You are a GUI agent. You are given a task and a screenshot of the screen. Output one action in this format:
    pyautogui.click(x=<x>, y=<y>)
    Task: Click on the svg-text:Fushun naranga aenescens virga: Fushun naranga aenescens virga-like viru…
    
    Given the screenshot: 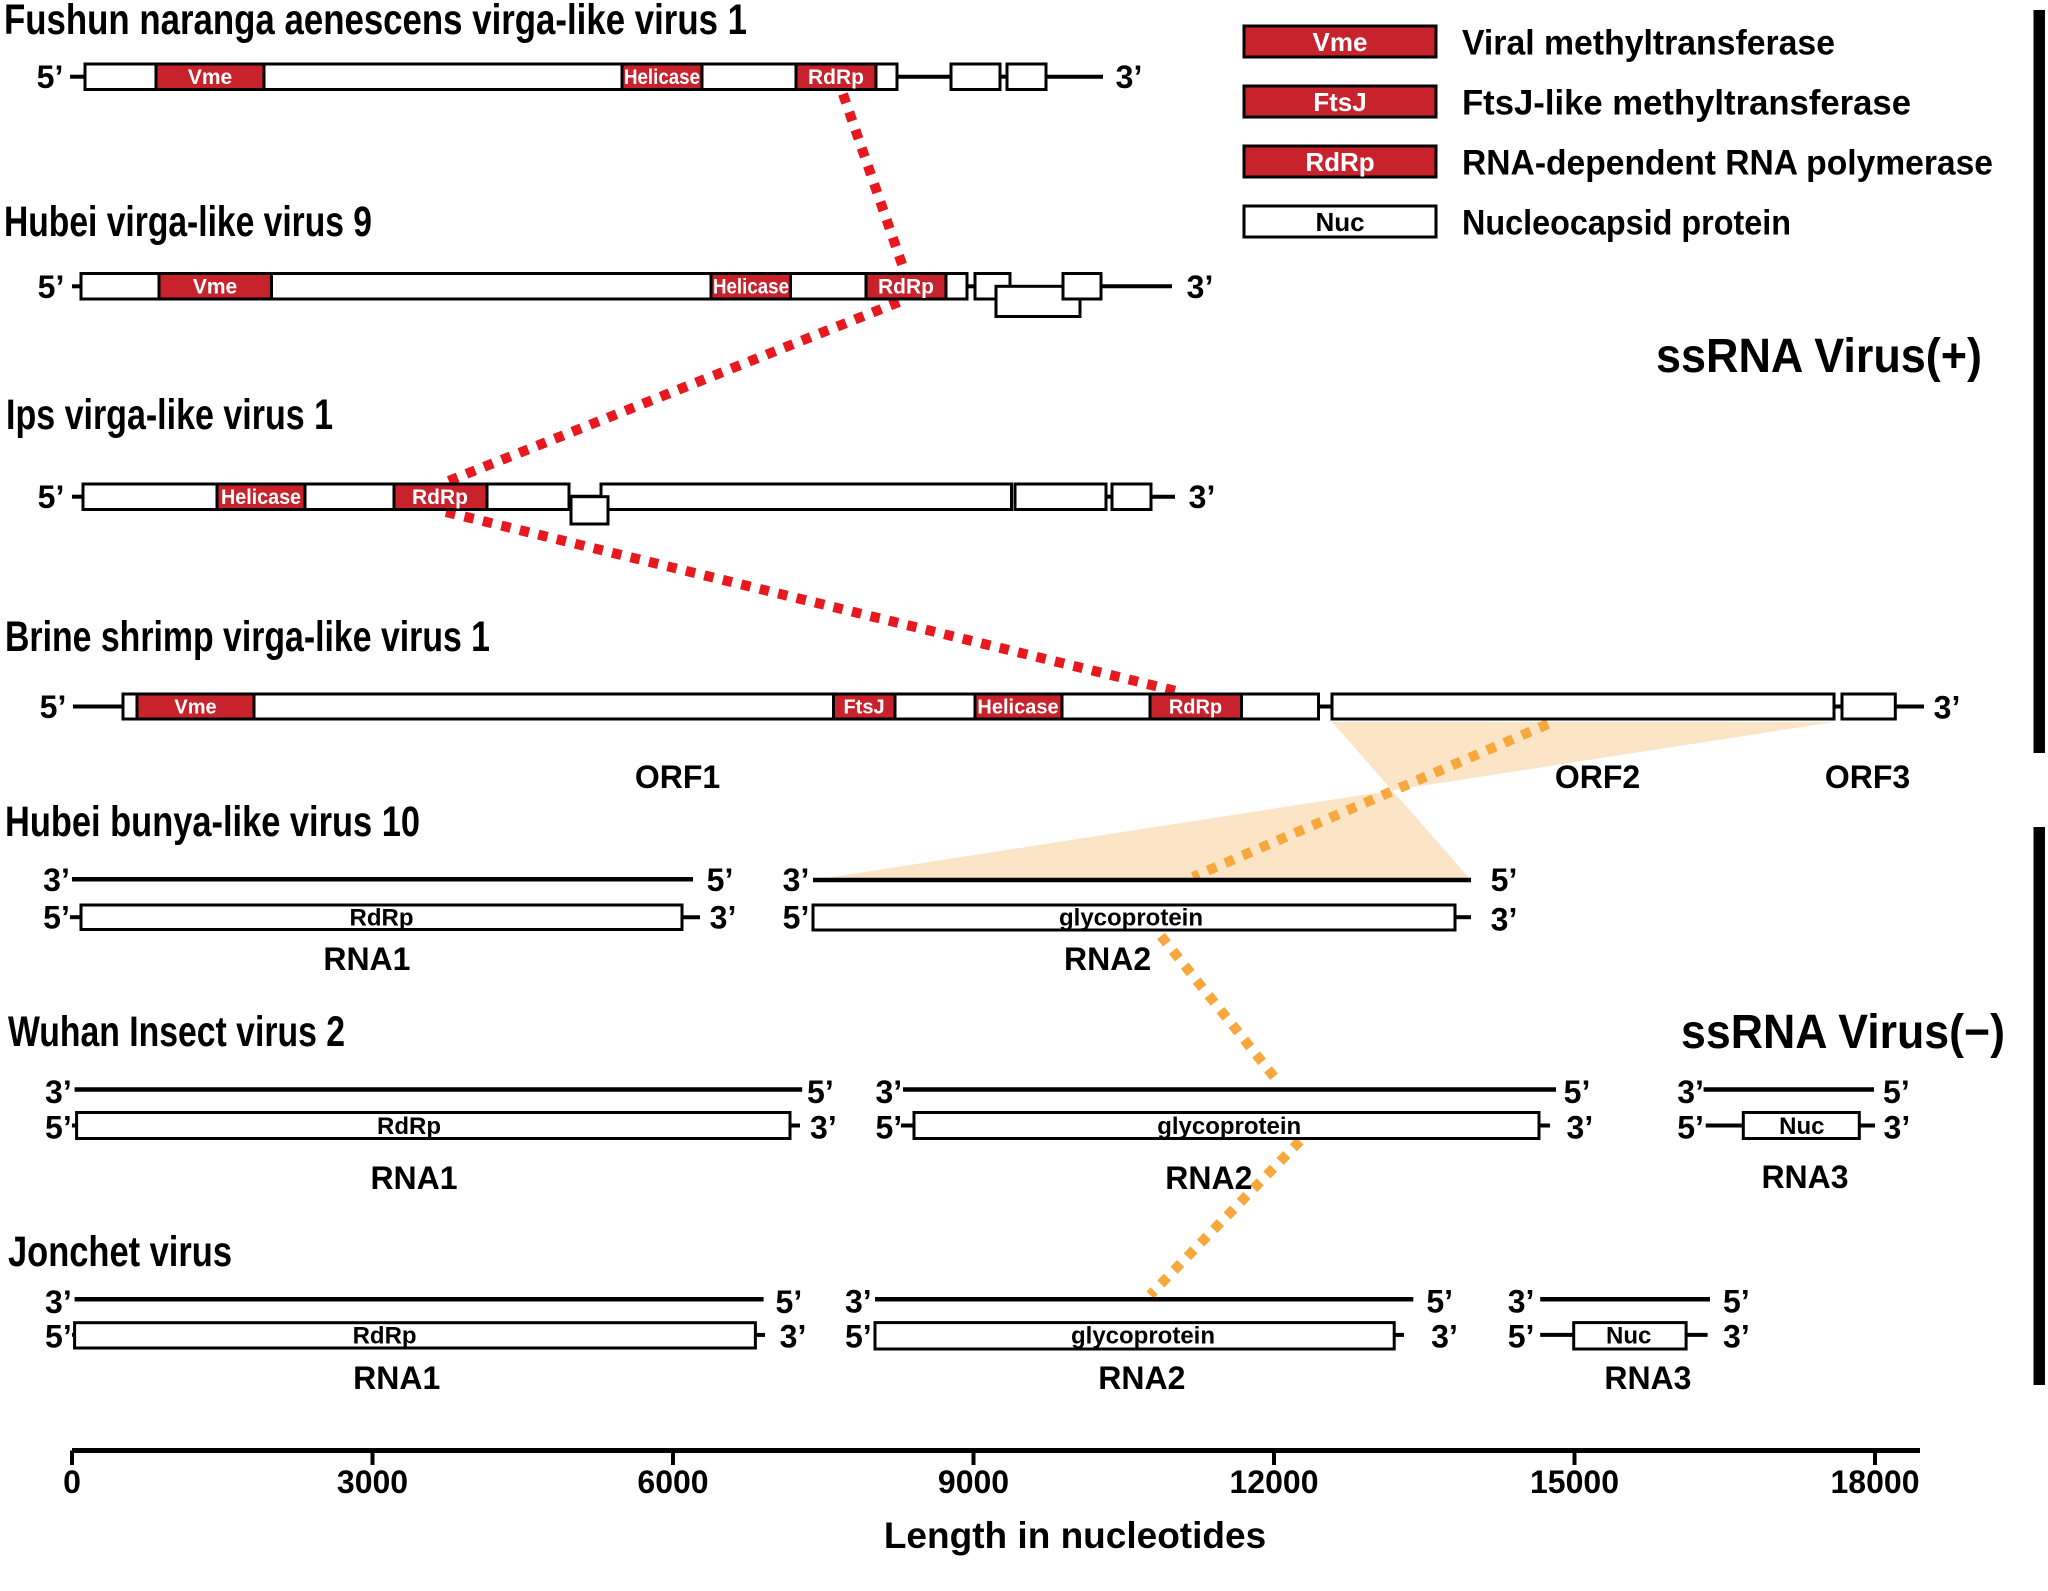 What is the action you would take?
    pyautogui.click(x=375, y=22)
    